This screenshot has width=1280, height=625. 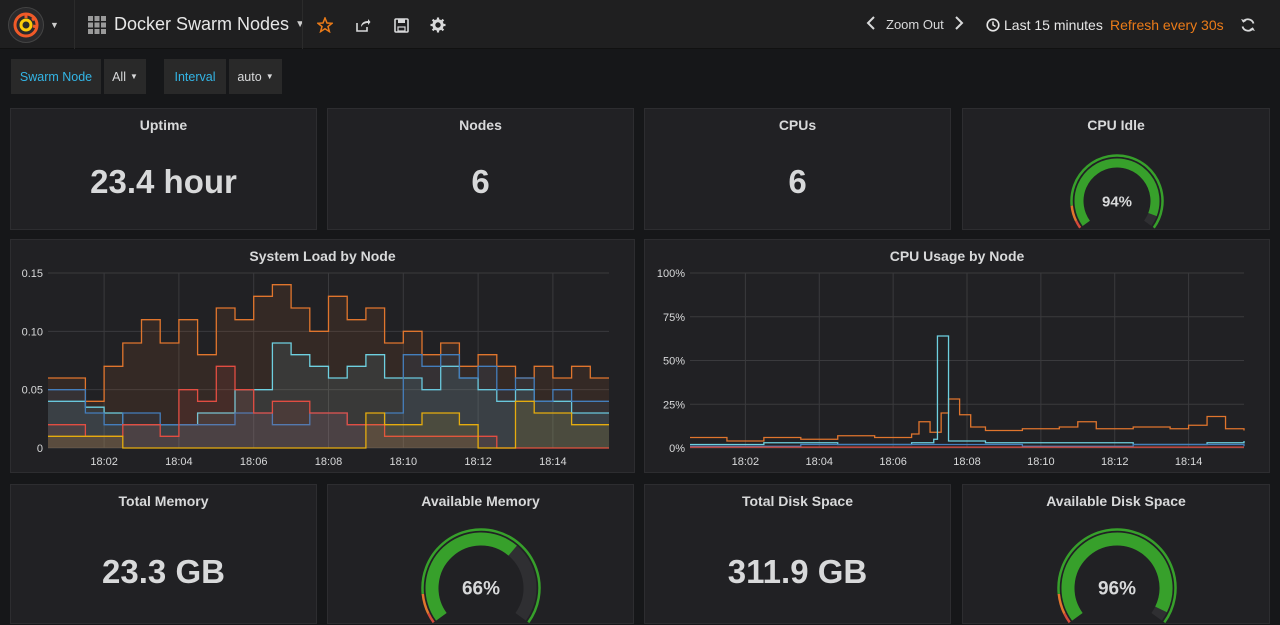 I want to click on panel-title: CPU Usage by Node, so click(x=957, y=256).